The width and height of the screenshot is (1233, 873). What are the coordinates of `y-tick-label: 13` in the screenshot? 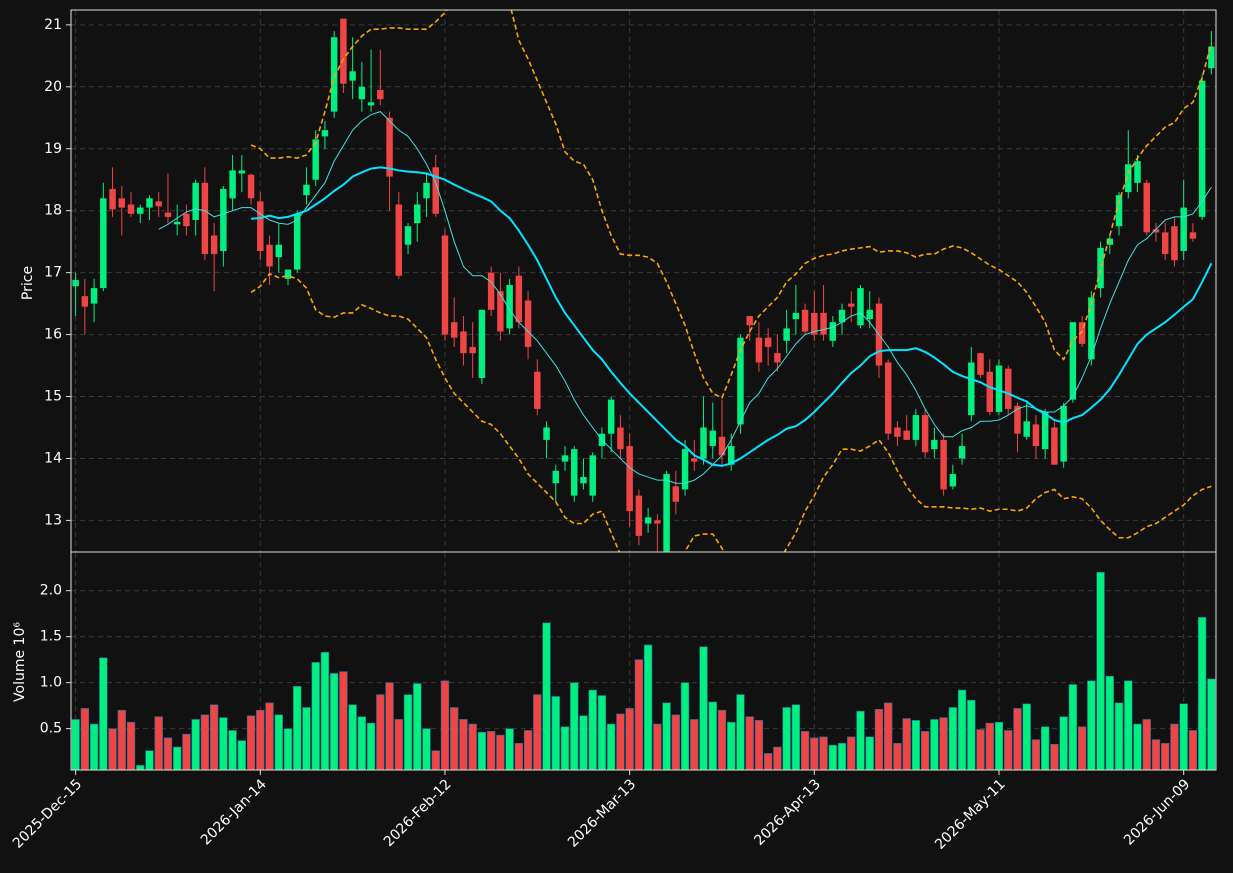 It's located at (53, 520).